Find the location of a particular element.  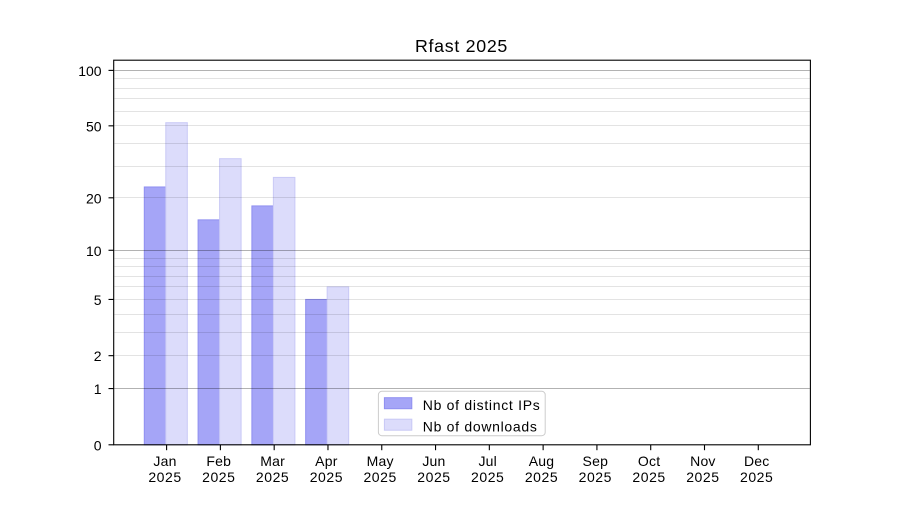

svg-text: 2 is located at coordinates (98, 356).